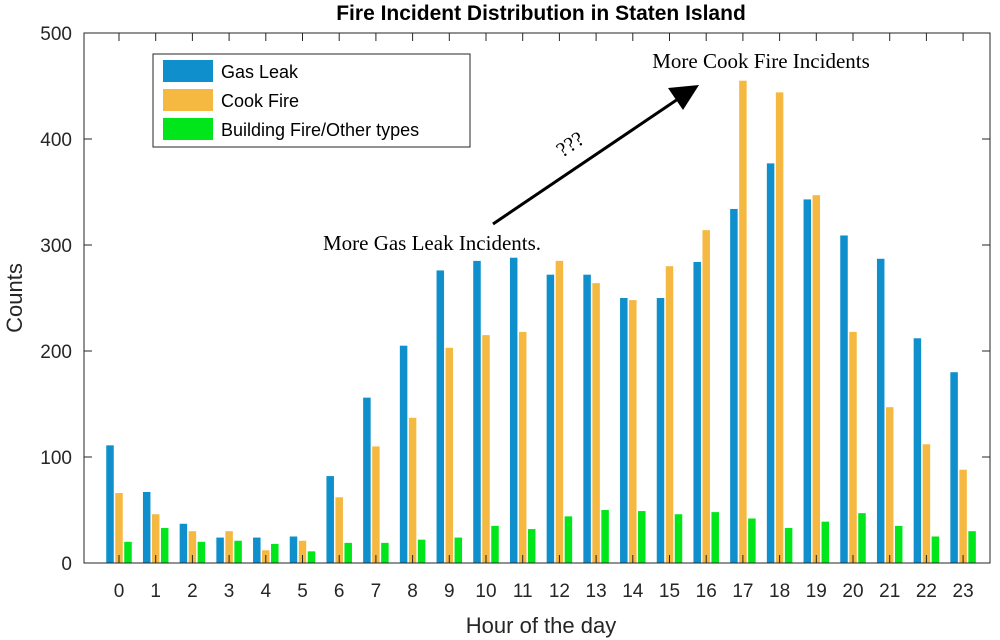  I want to click on y-tick-label: 100, so click(56, 458).